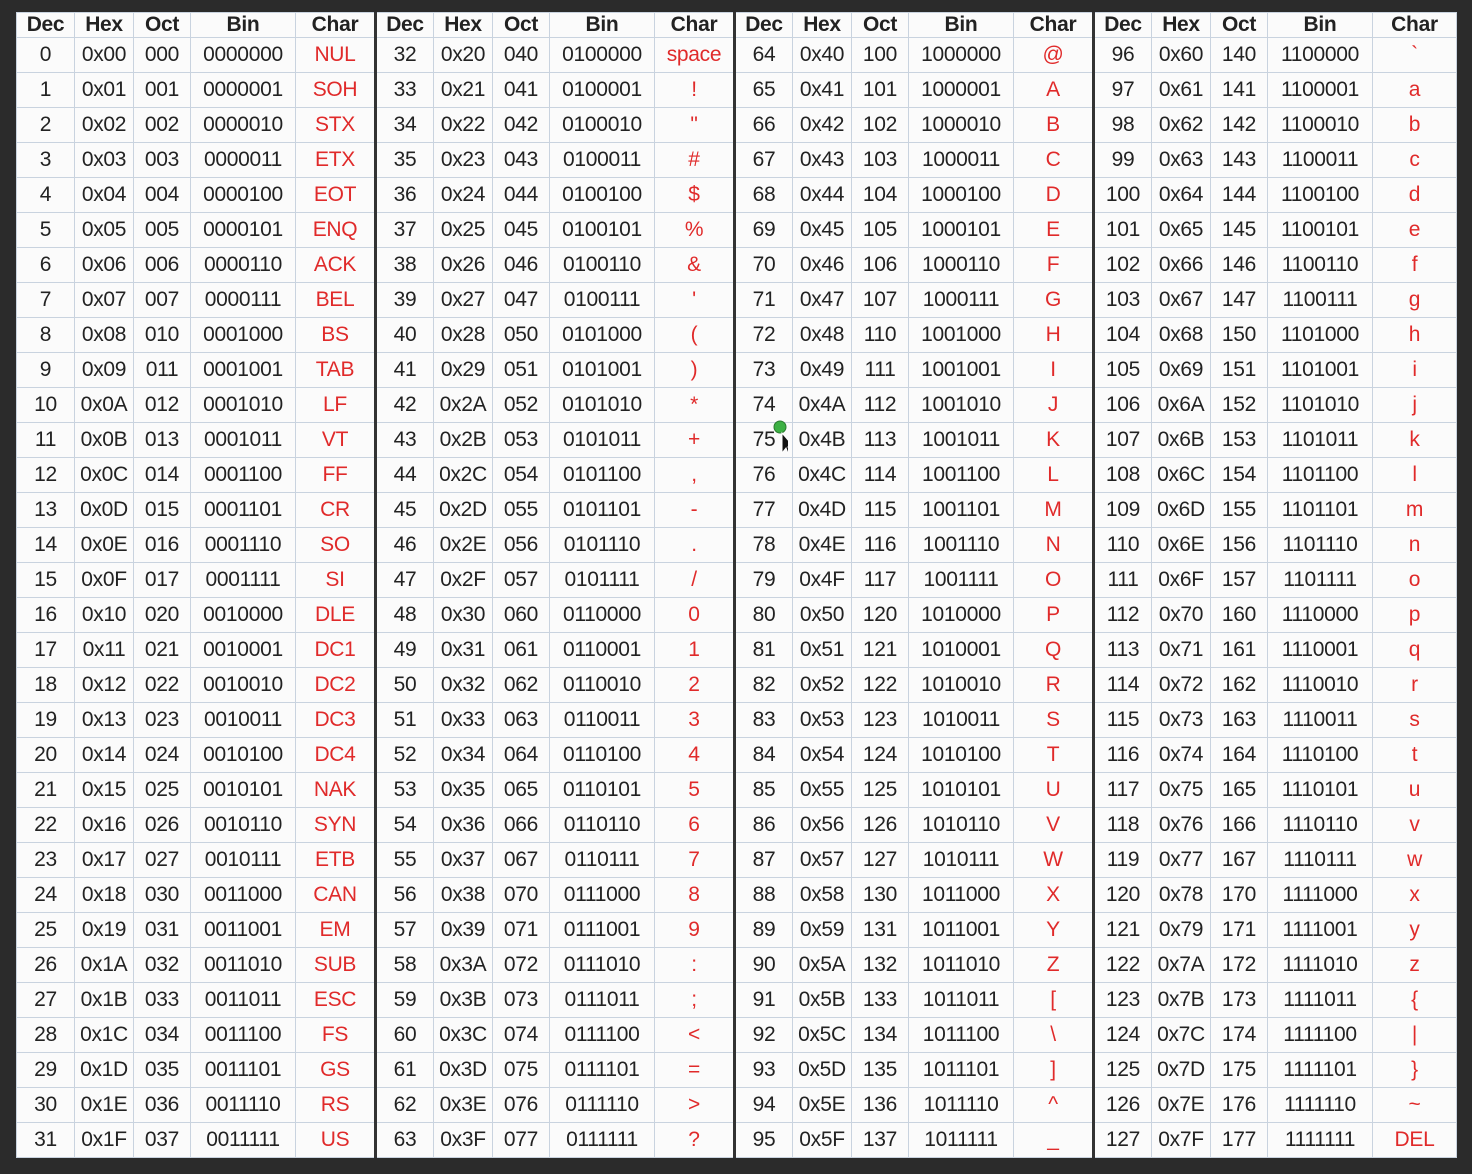  What do you see at coordinates (404, 160) in the screenshot?
I see `dec-cell: 35` at bounding box center [404, 160].